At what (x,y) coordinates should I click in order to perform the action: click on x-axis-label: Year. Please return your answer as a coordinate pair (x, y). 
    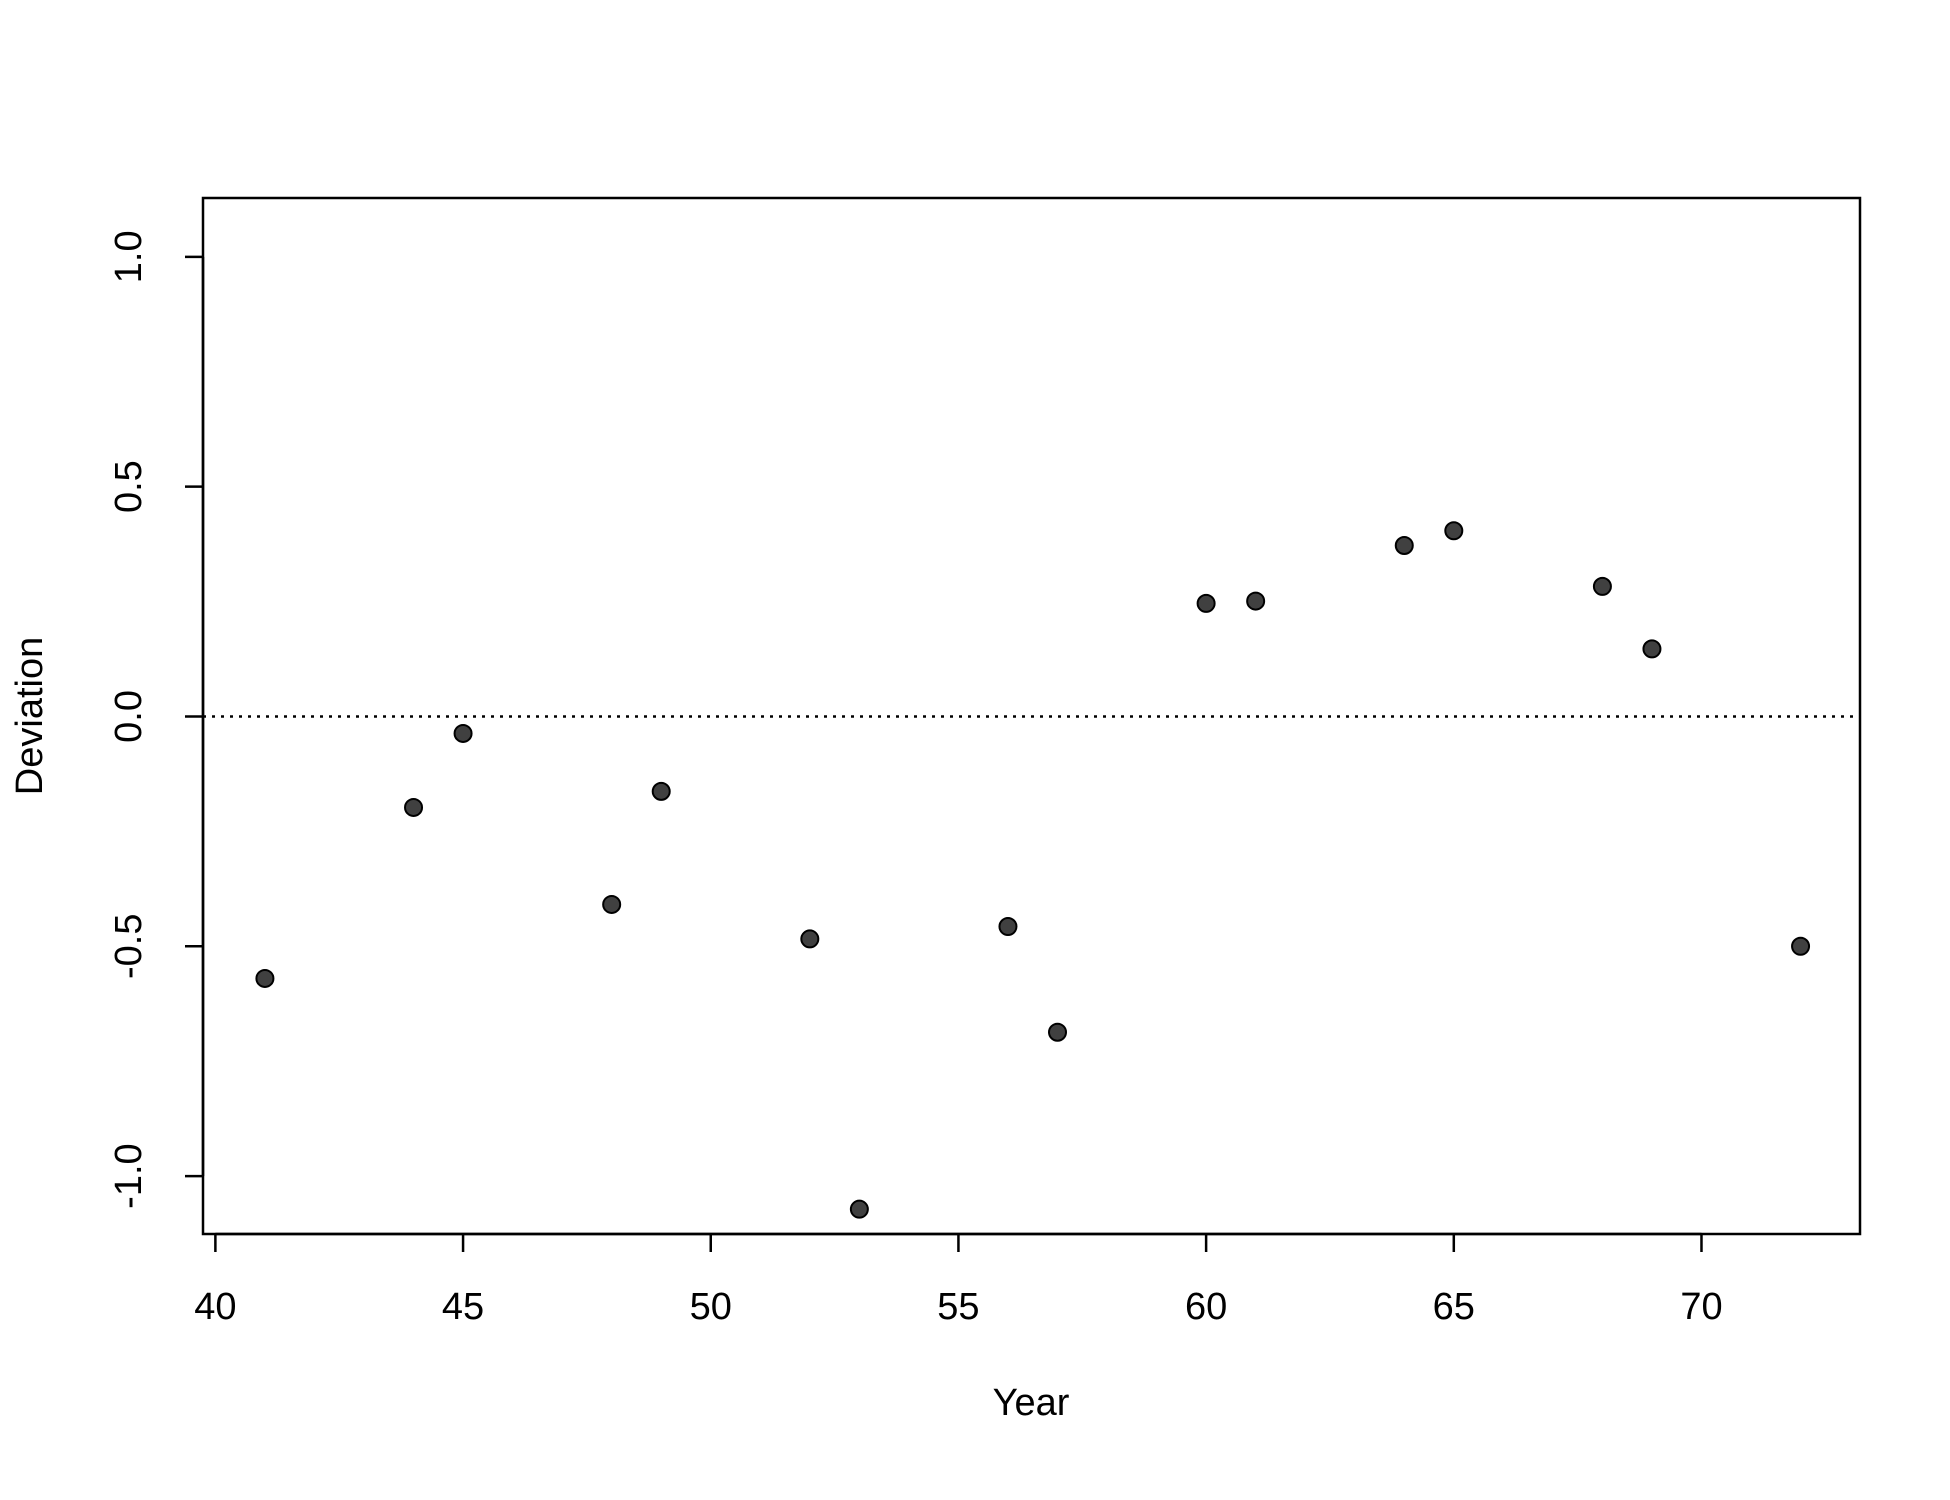
    Looking at the image, I should click on (1031, 1403).